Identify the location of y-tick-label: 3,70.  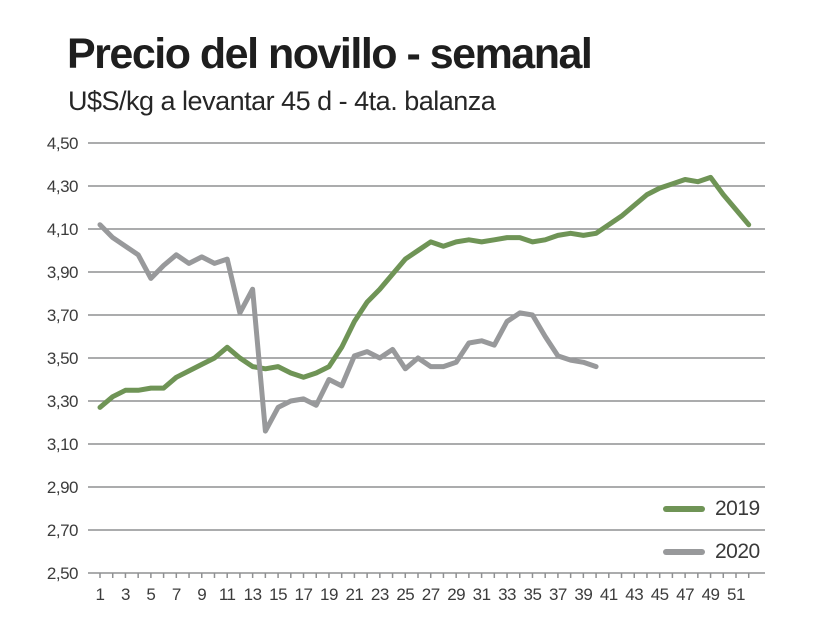
(62, 315).